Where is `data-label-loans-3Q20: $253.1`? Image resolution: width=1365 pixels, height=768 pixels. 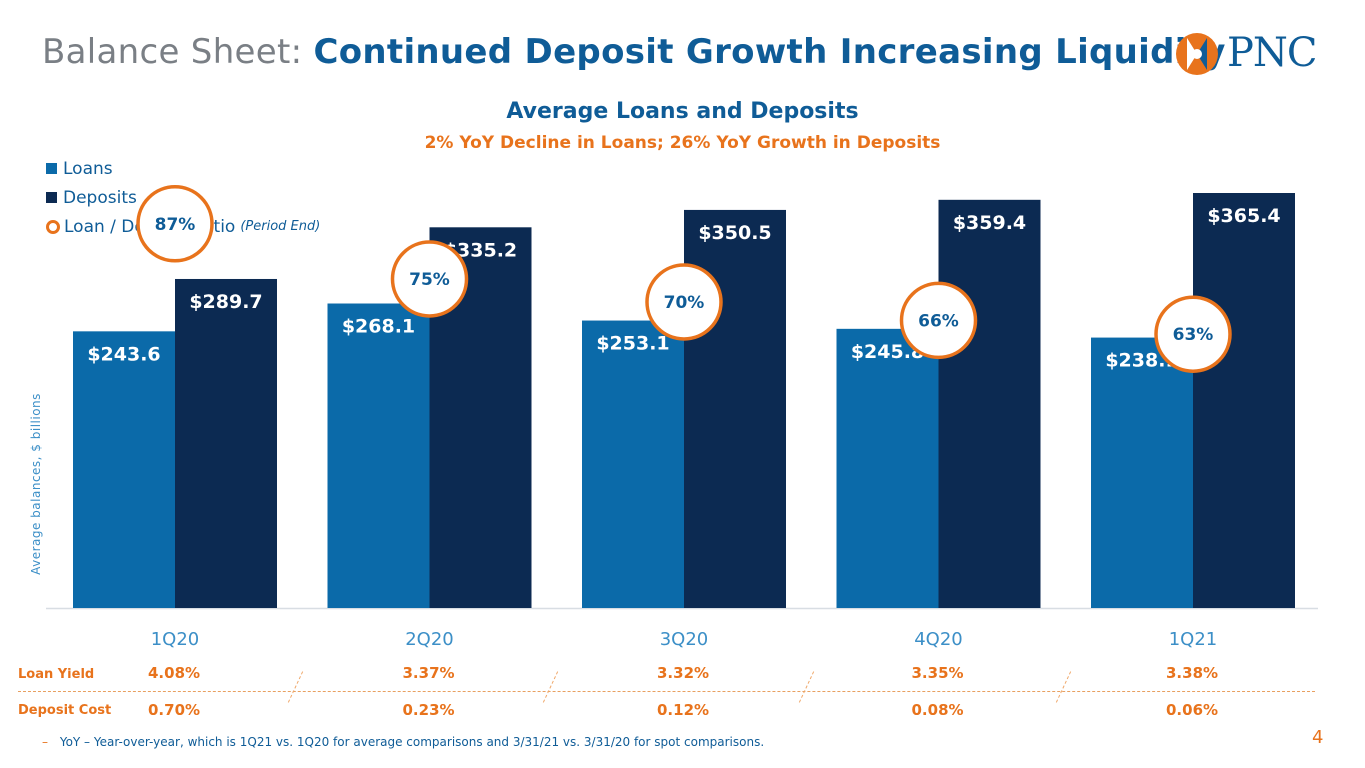 data-label-loans-3Q20: $253.1 is located at coordinates (632, 344).